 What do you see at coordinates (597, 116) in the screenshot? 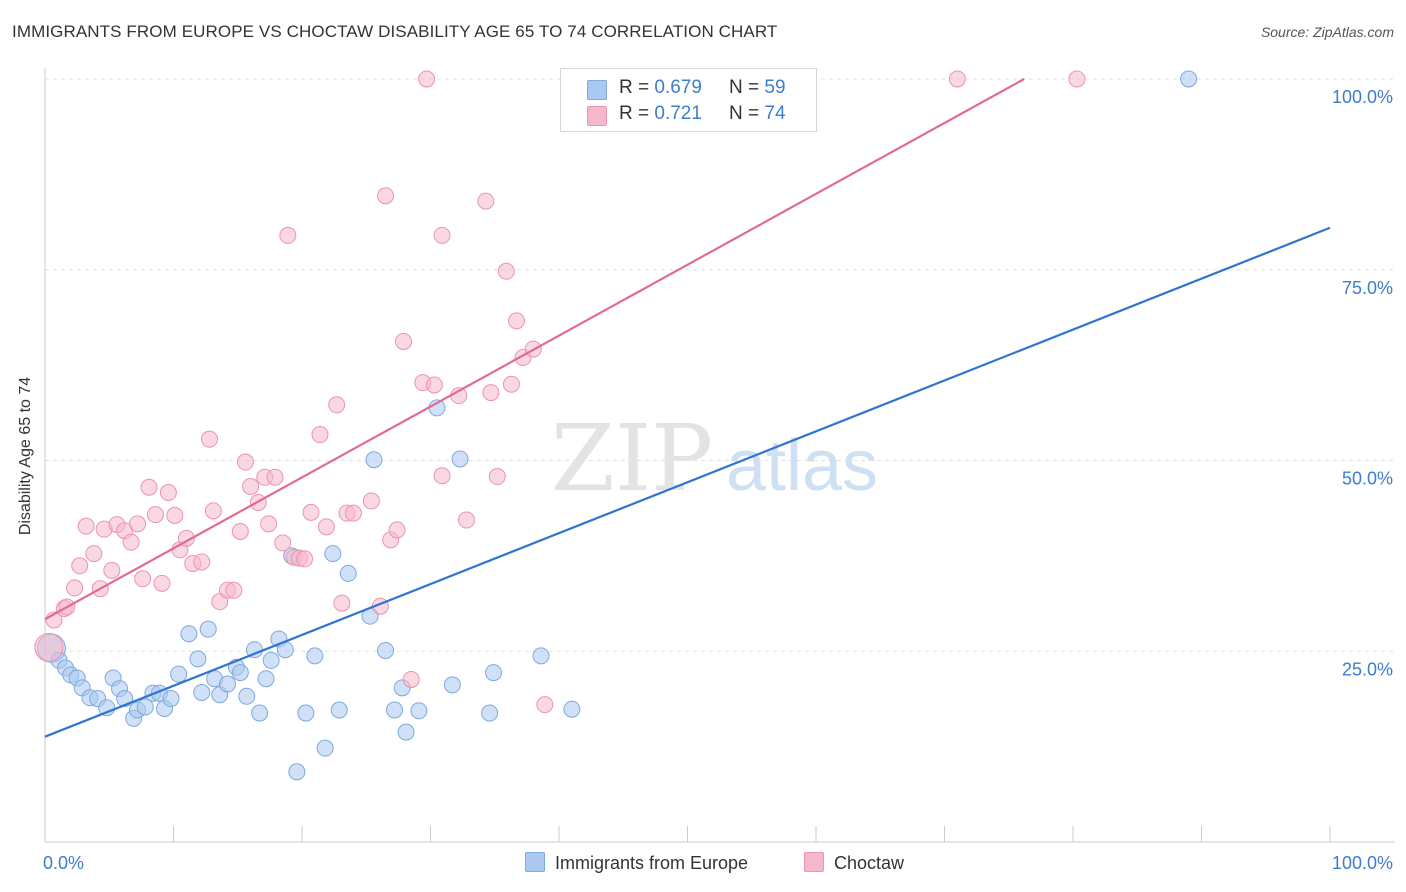
I see `legend-swatch-choctaw` at bounding box center [597, 116].